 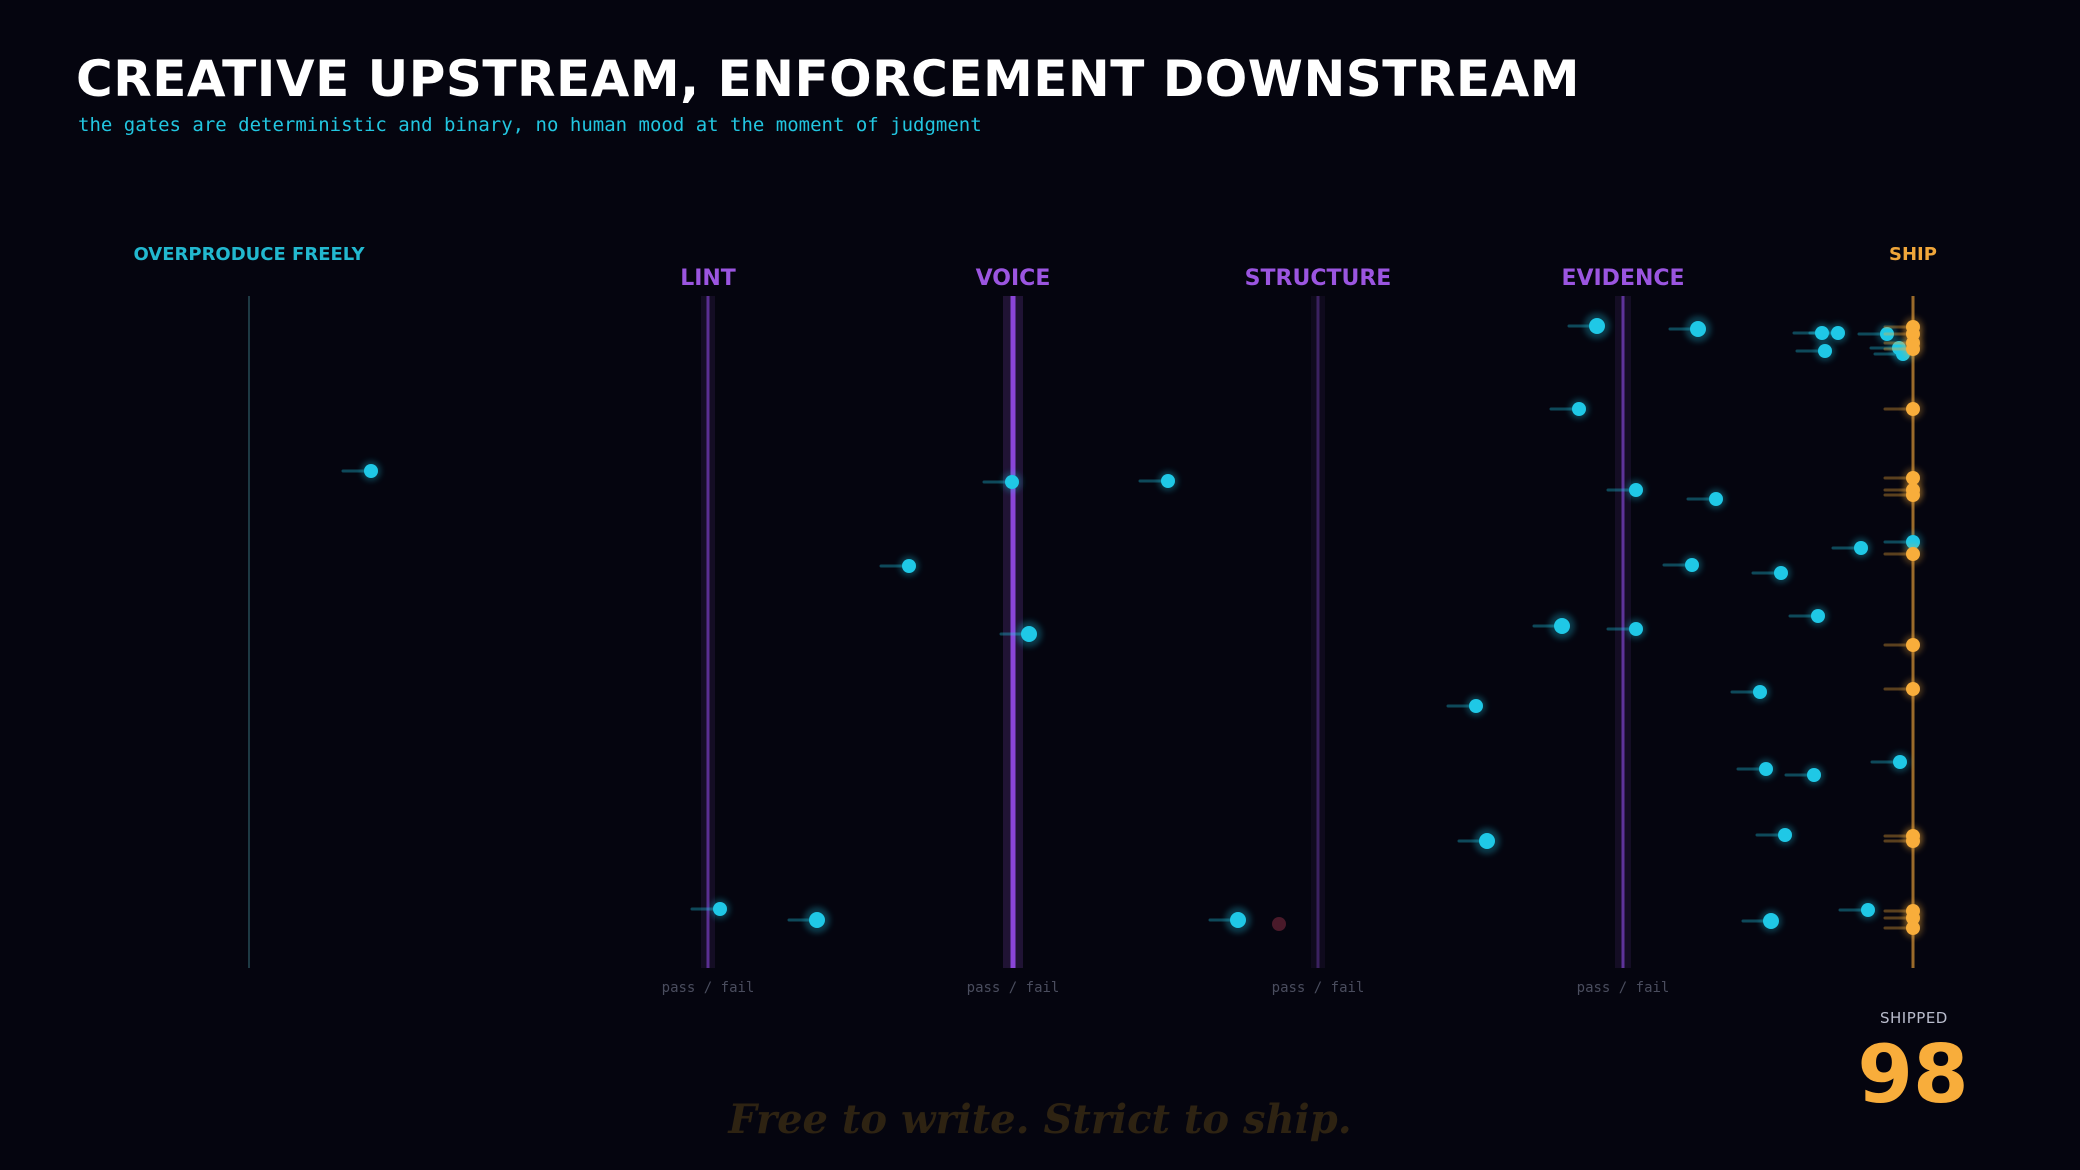 What do you see at coordinates (708, 278) in the screenshot?
I see `stage-label-lint: LINT` at bounding box center [708, 278].